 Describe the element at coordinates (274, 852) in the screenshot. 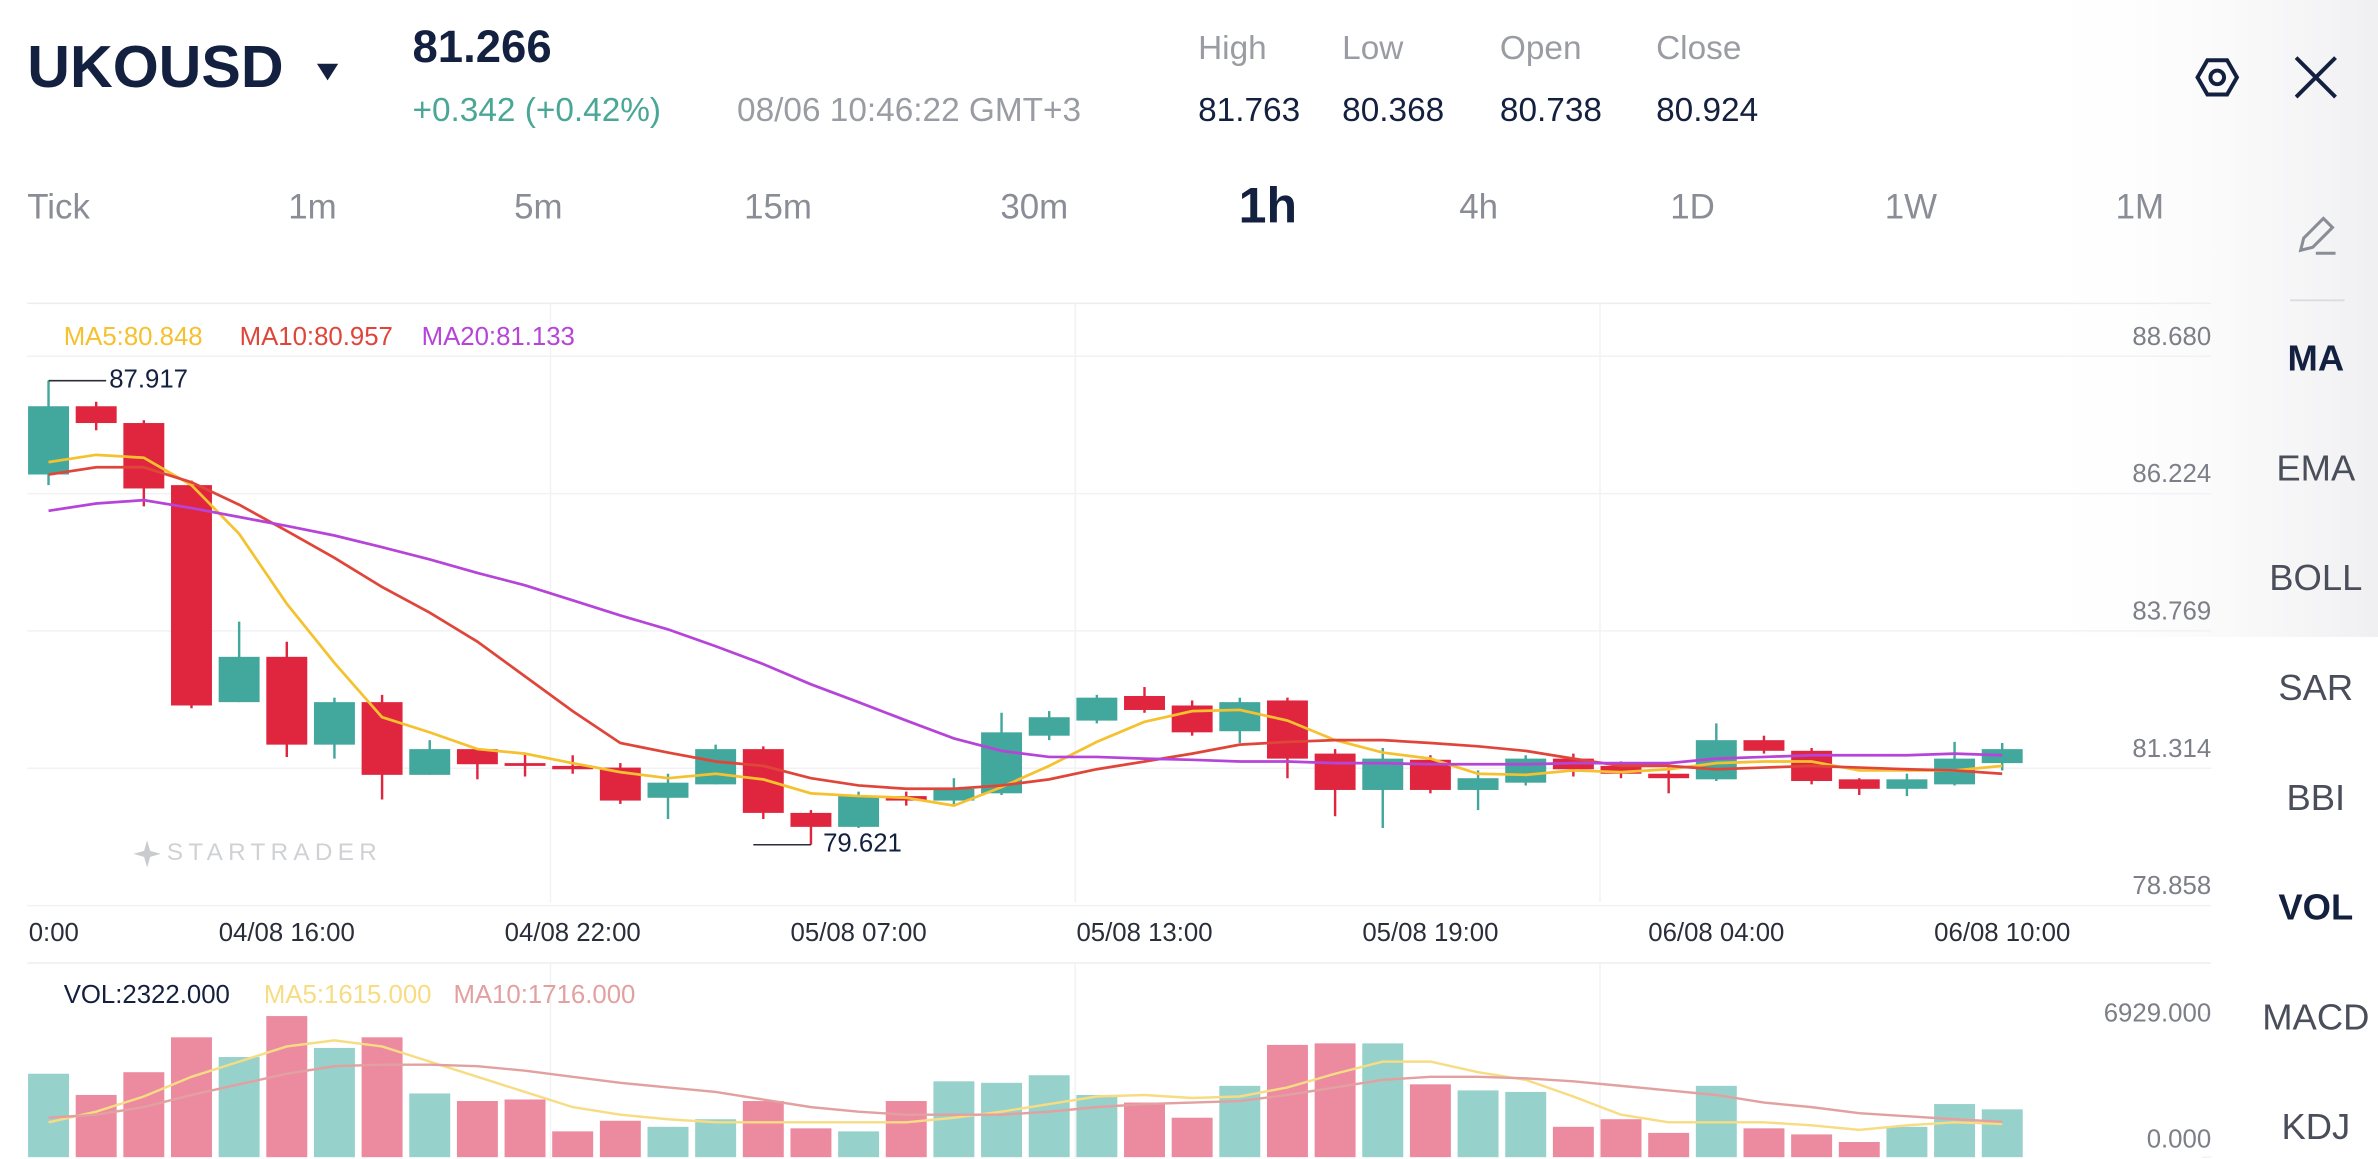

I see `watermark-text: STARTRADER` at that location.